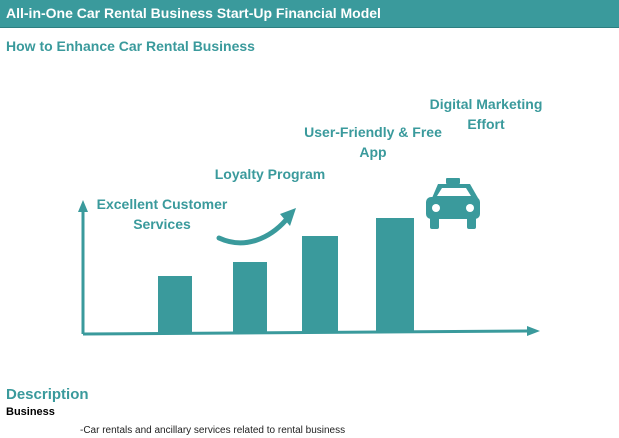 The image size is (619, 438). What do you see at coordinates (453, 203) in the screenshot?
I see `taxi-icon` at bounding box center [453, 203].